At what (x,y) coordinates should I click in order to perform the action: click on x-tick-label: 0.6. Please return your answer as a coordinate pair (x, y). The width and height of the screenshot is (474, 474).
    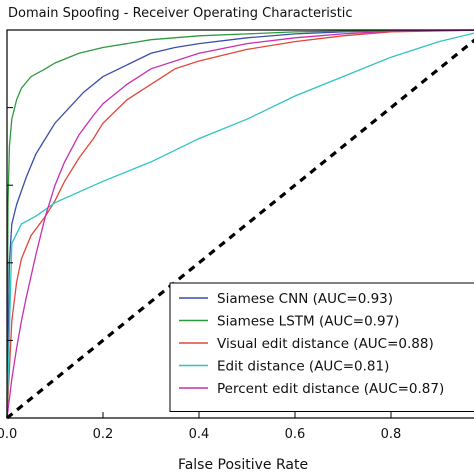
    Looking at the image, I should click on (295, 434).